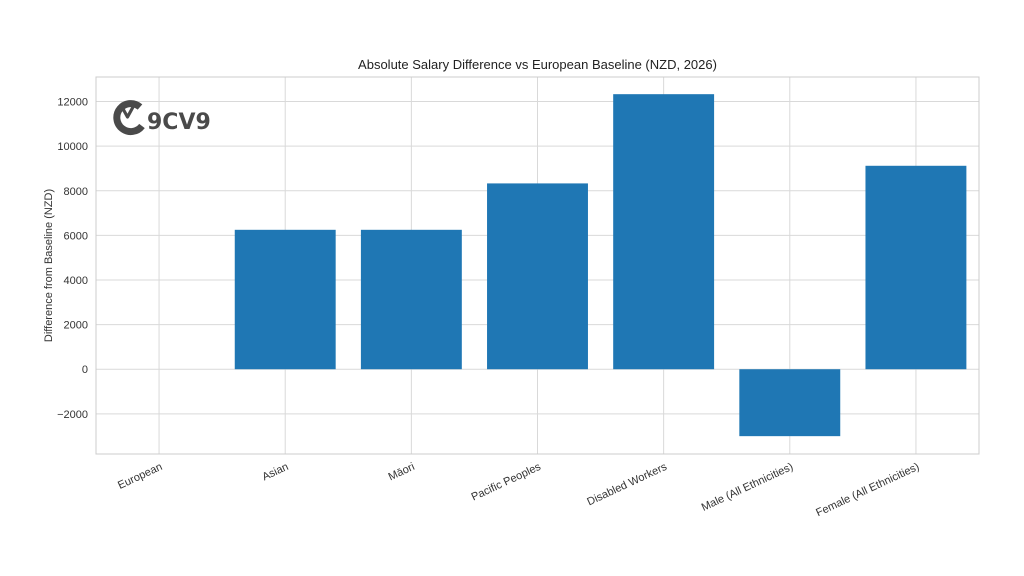 The width and height of the screenshot is (1024, 576). What do you see at coordinates (76, 192) in the screenshot?
I see `y-tick-label: 8000` at bounding box center [76, 192].